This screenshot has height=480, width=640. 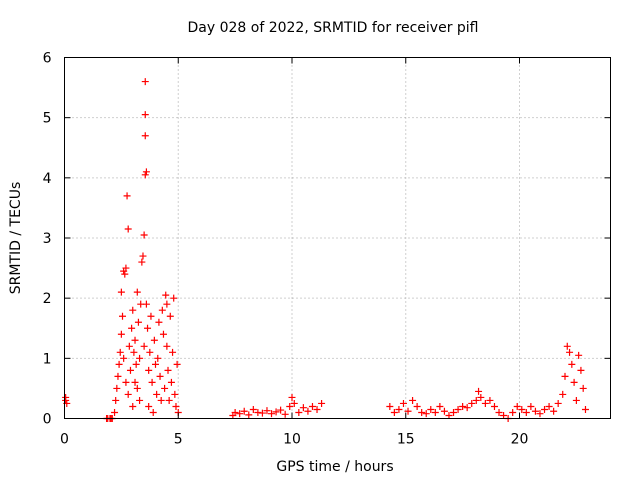 What do you see at coordinates (47, 420) in the screenshot?
I see `y-tick-label: 0` at bounding box center [47, 420].